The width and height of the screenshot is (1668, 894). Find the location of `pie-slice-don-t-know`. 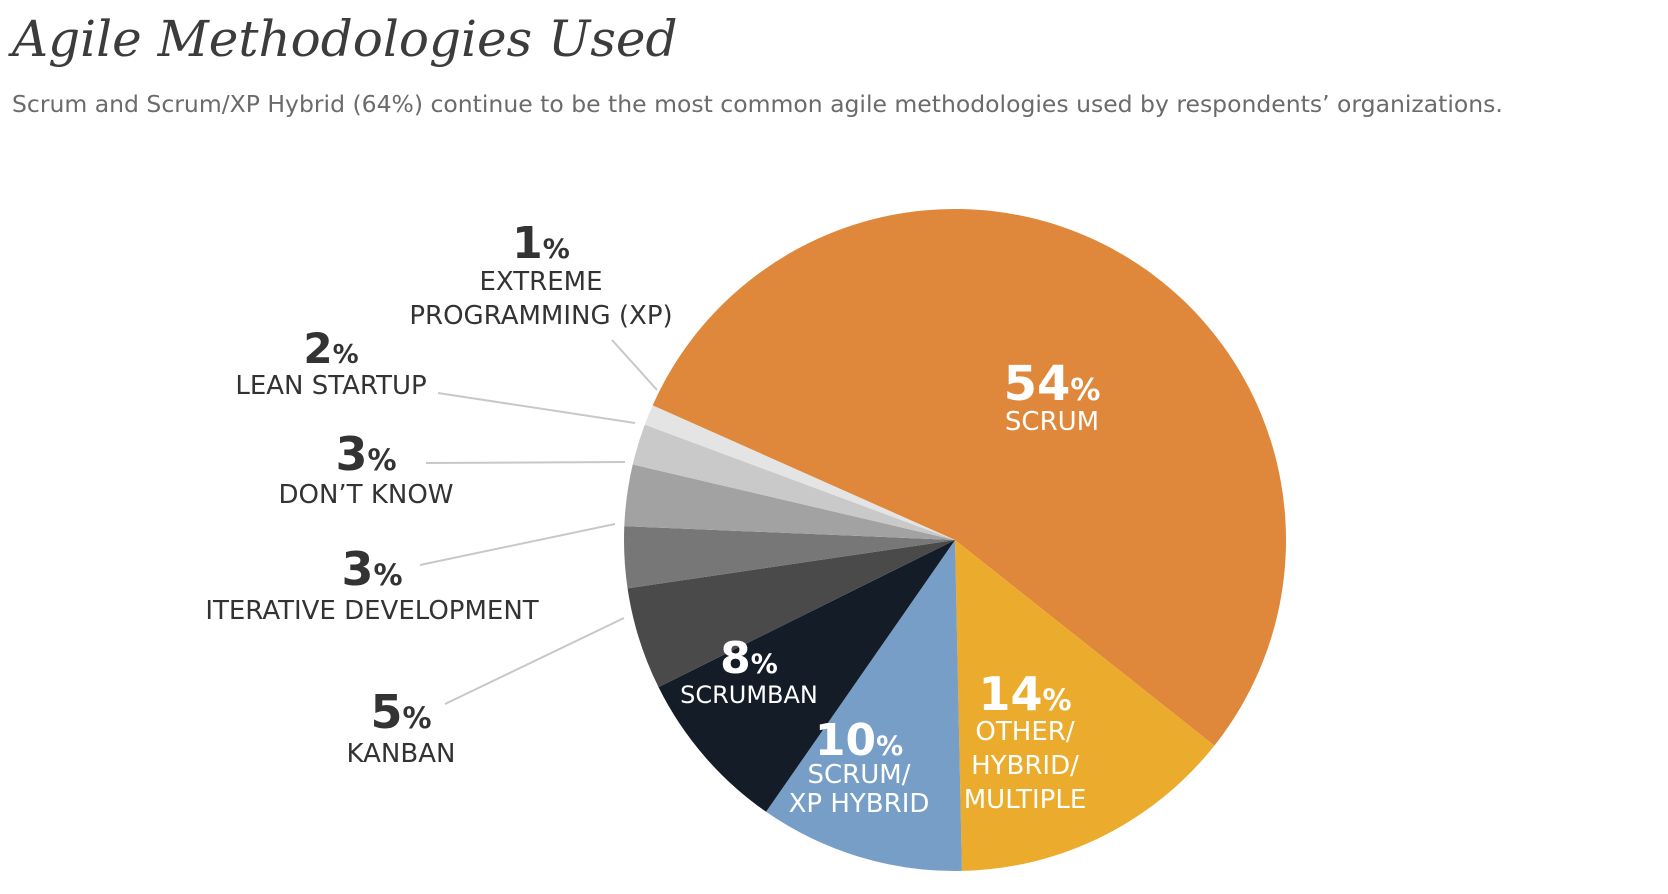

pie-slice-don-t-know is located at coordinates (789, 502).